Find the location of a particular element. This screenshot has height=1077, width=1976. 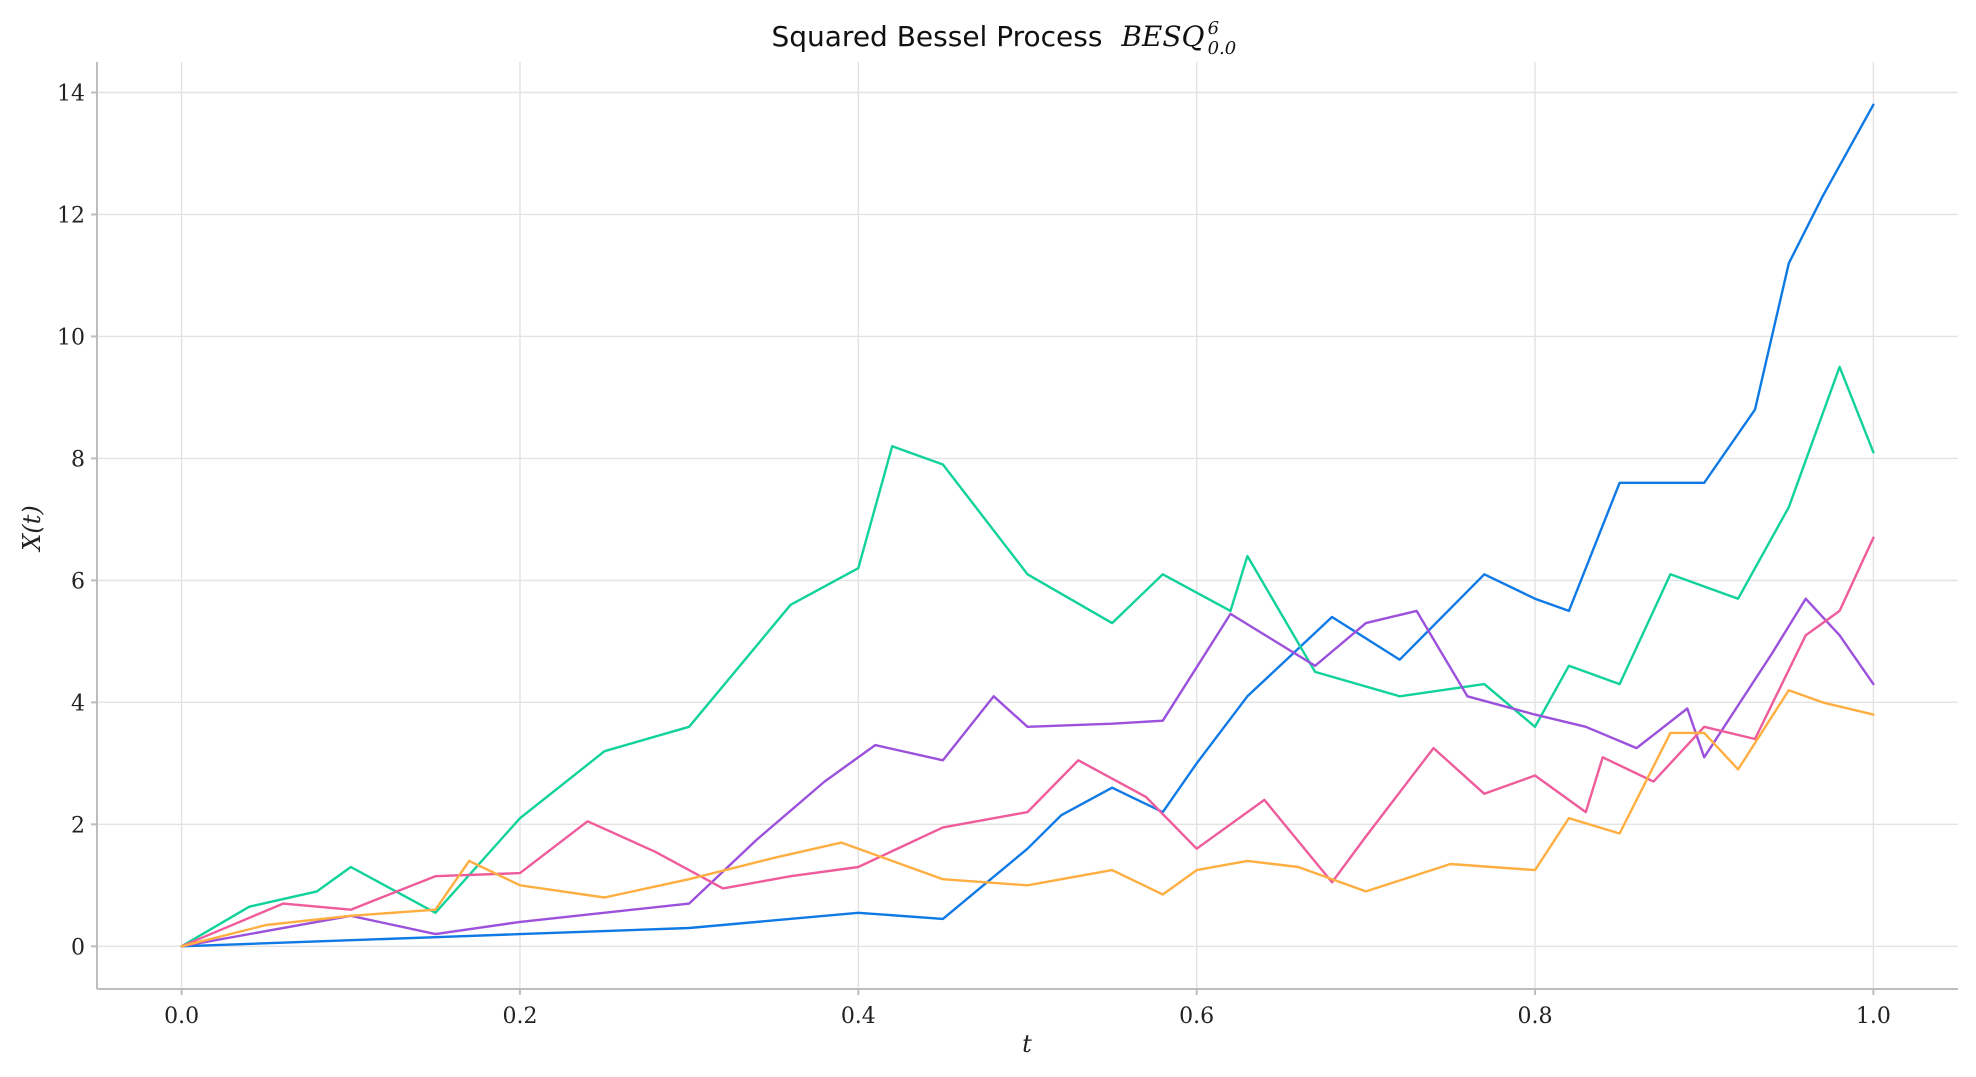

x-tick-label: 0.2 is located at coordinates (519, 1016).